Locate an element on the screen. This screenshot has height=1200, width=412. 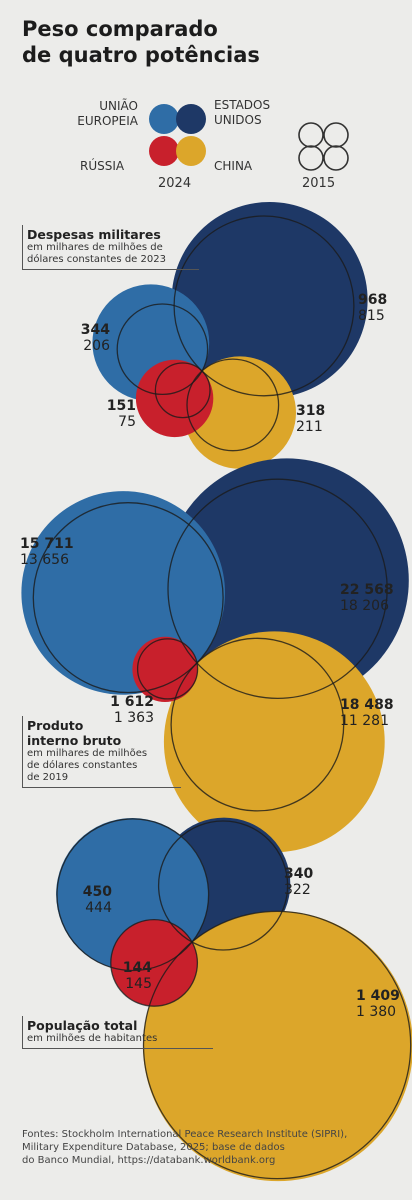
gdp-chart-subtitle-1: em milhares de milhões is located at coordinates (87, 753).